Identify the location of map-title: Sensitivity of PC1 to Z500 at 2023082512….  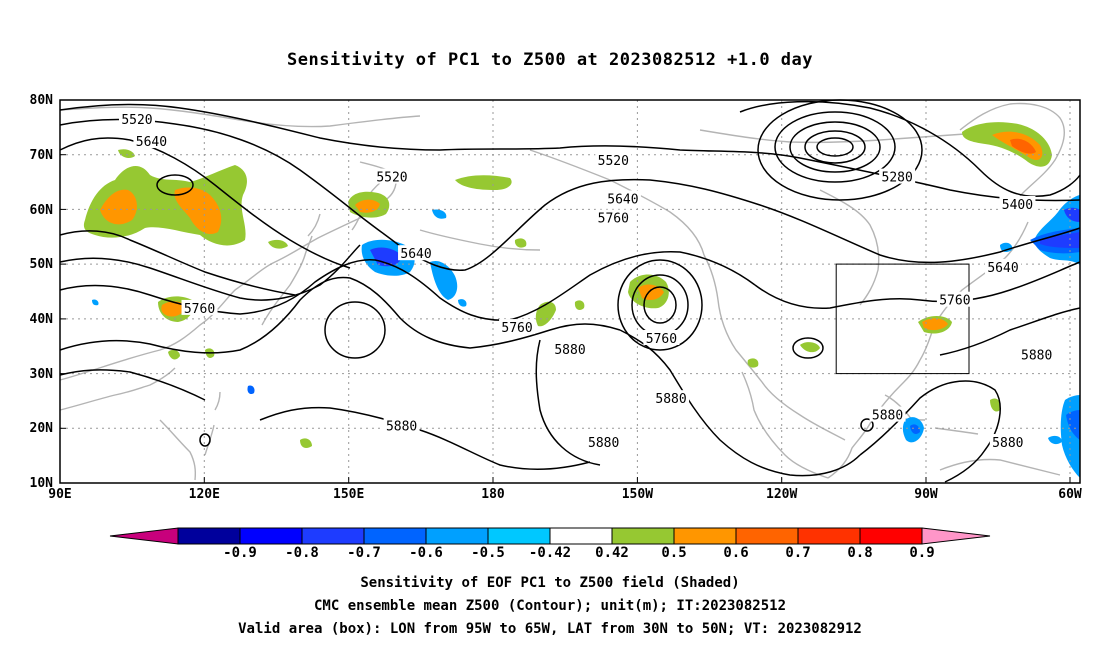
(549, 60).